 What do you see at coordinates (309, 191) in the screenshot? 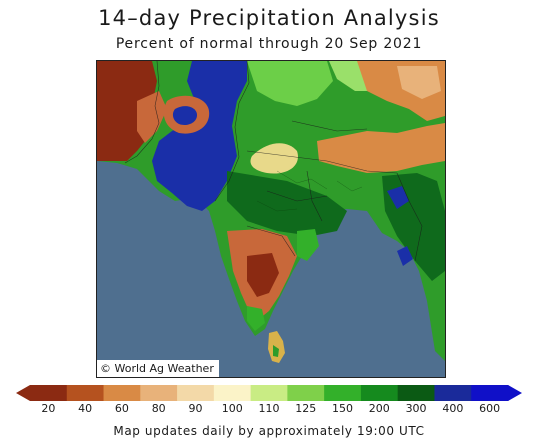
I see `admin-lines` at bounding box center [309, 191].